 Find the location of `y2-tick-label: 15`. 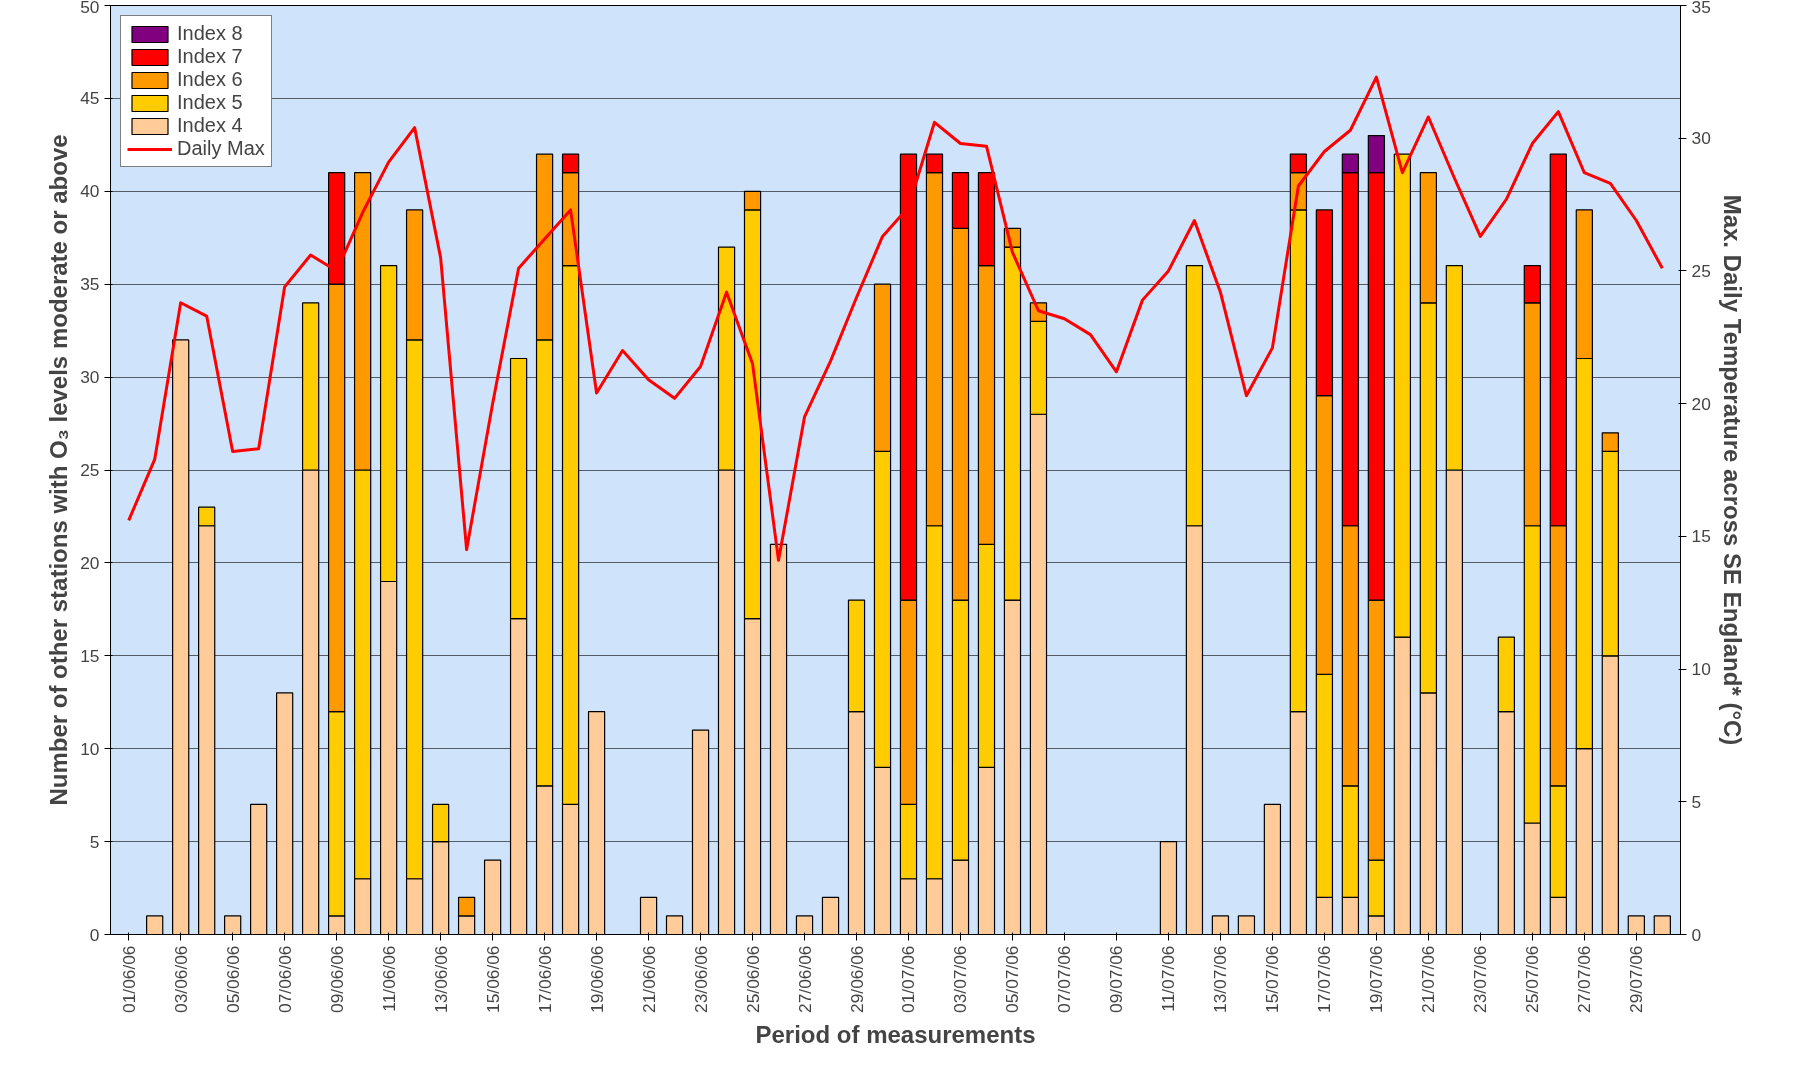

y2-tick-label: 15 is located at coordinates (1701, 536).